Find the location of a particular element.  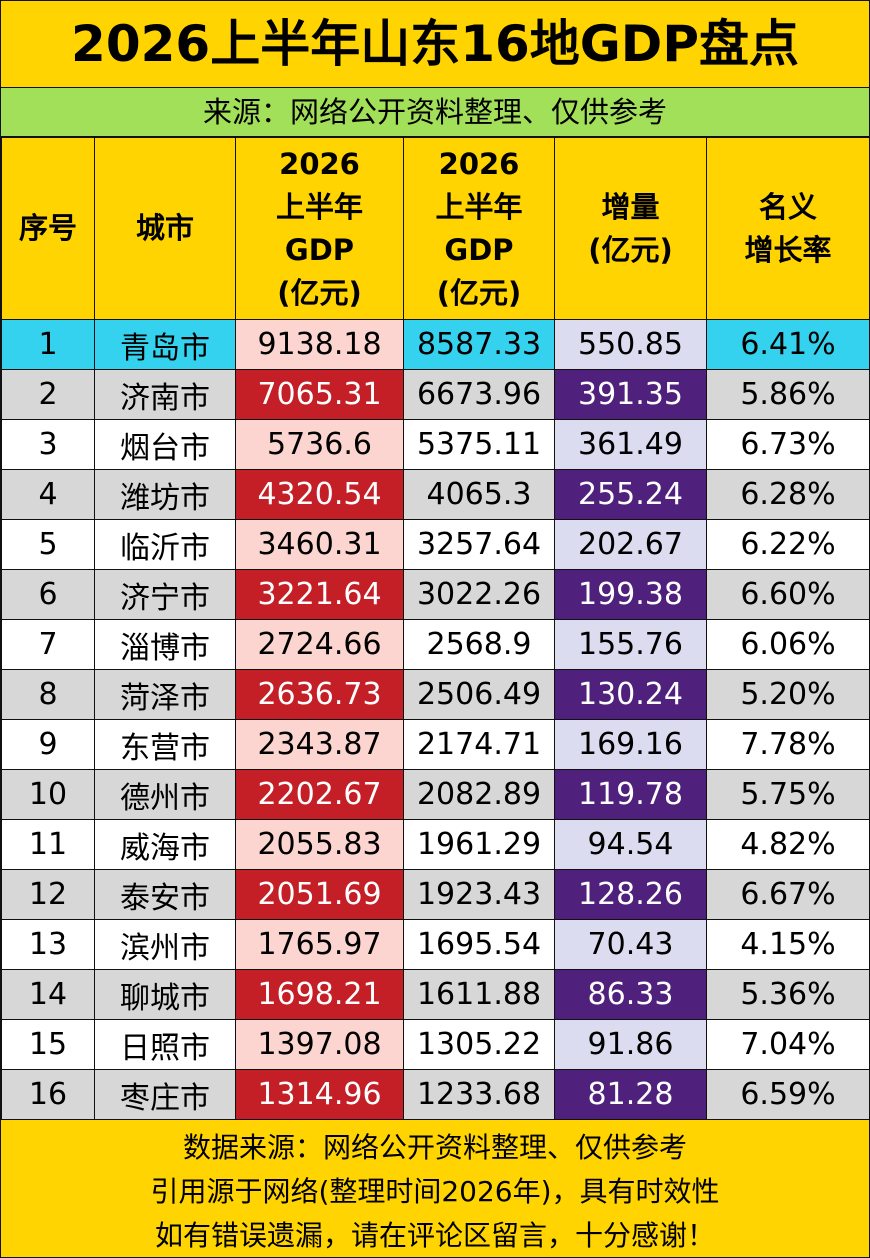

table-row: 4 潍坊市 4320.54 4065.3 255.24 6.28% is located at coordinates (435, 494).